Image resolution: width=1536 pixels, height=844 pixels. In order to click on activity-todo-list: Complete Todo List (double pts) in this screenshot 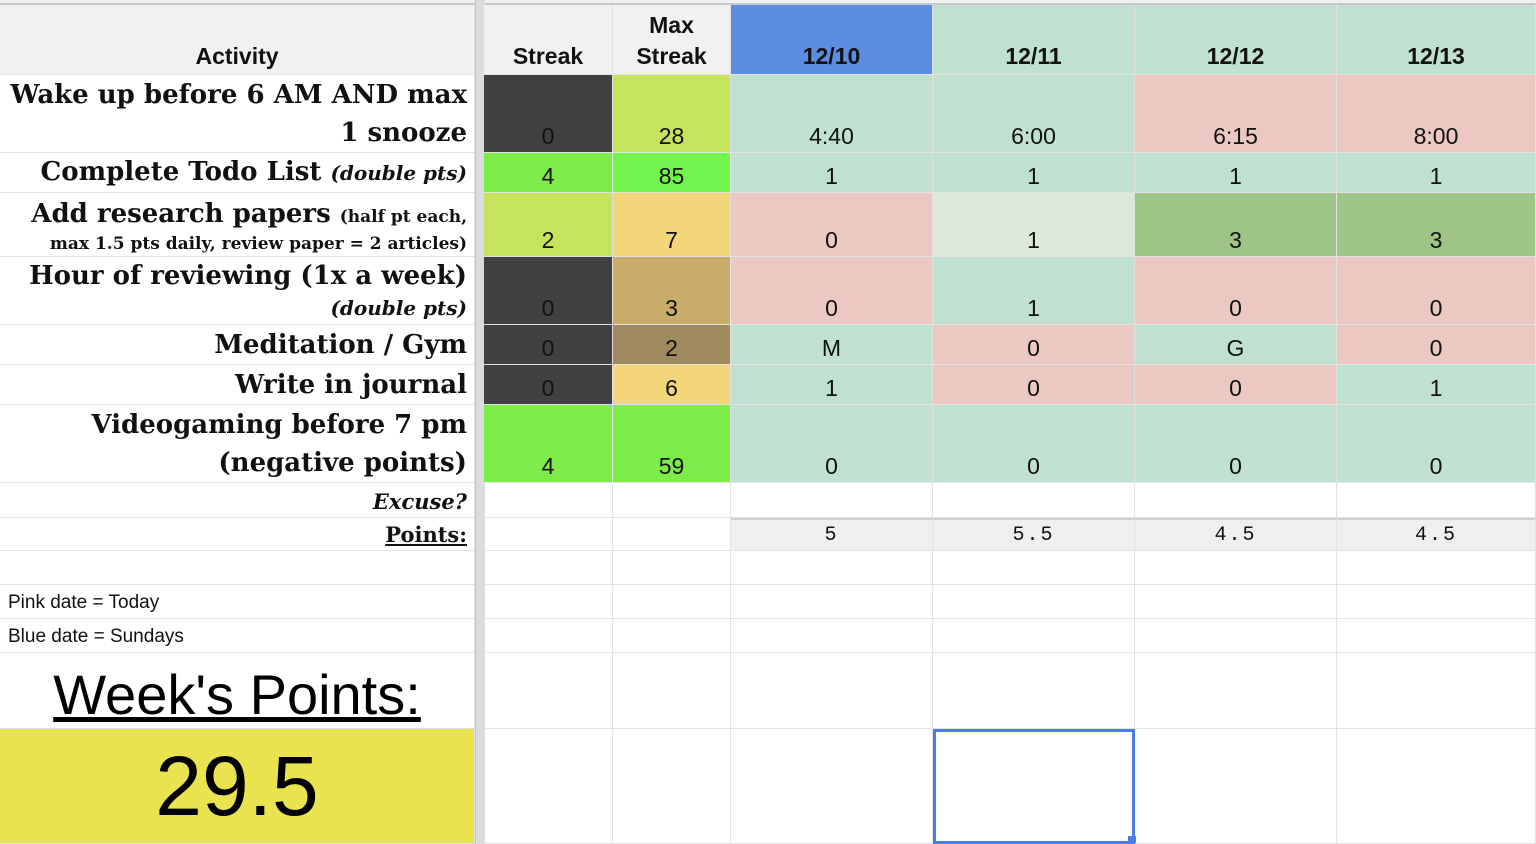, I will do `click(237, 173)`.